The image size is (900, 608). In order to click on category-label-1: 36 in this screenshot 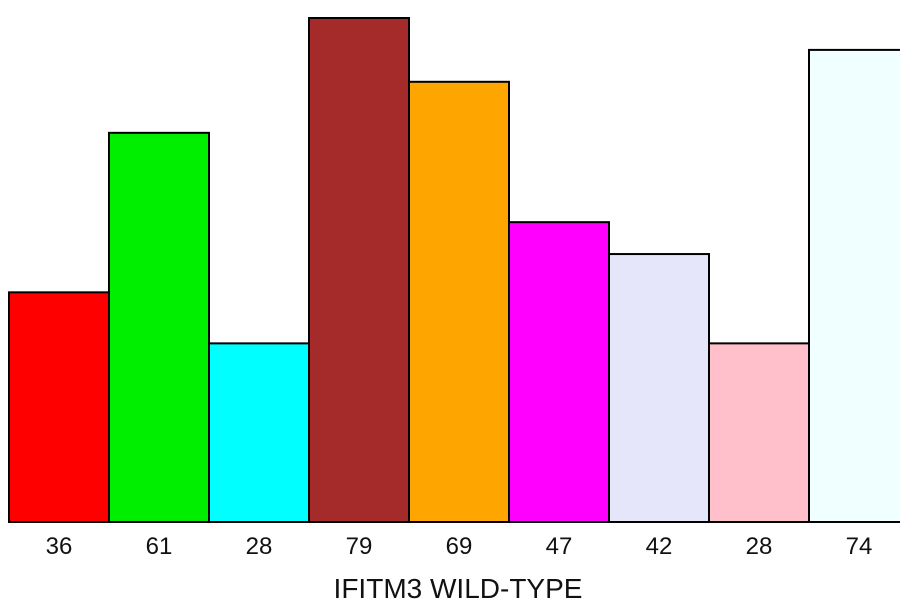, I will do `click(59, 546)`.